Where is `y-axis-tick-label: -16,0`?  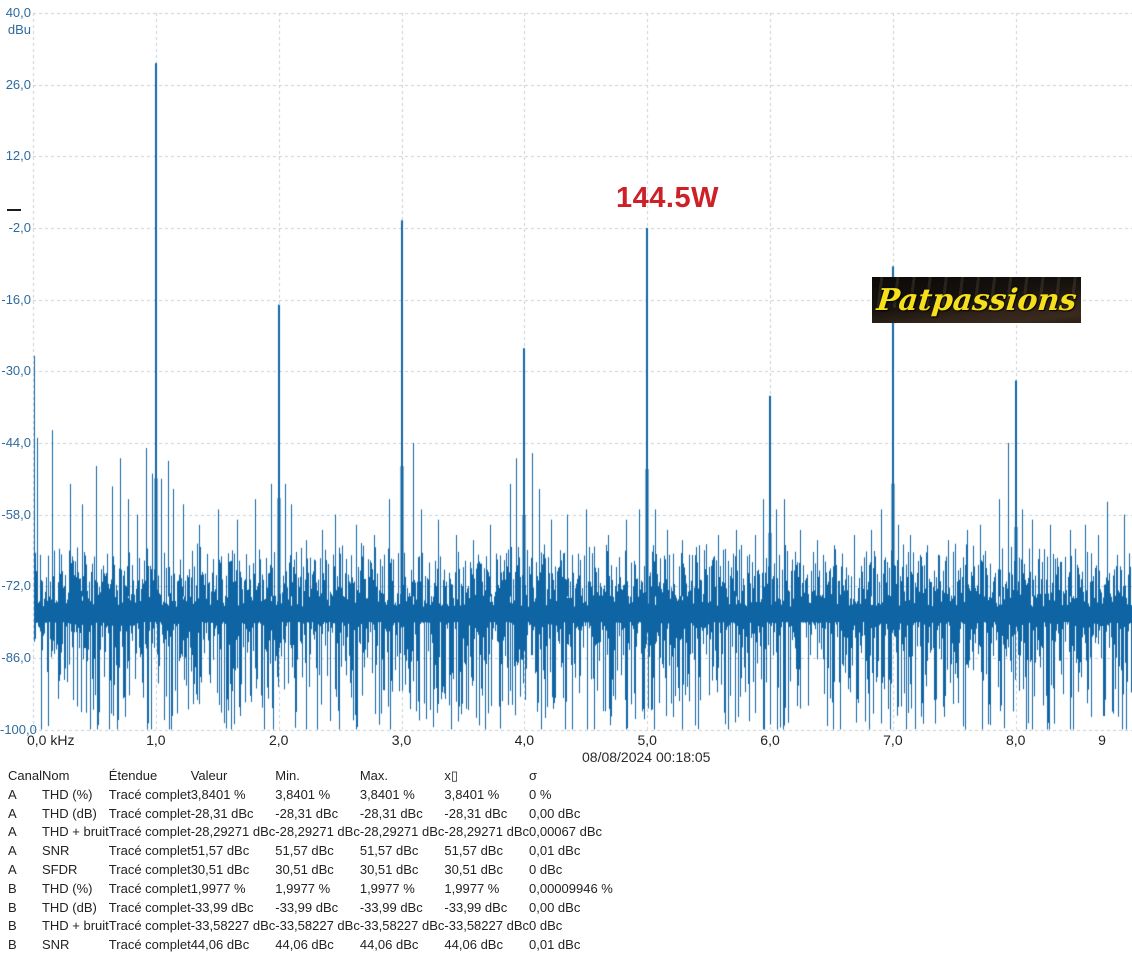 y-axis-tick-label: -16,0 is located at coordinates (16, 299).